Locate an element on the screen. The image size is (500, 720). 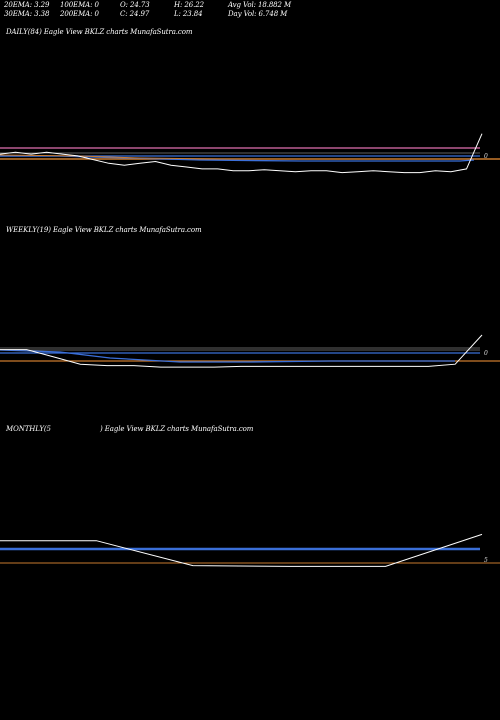
stat-close: C: 24.97 is located at coordinates (135, 14).